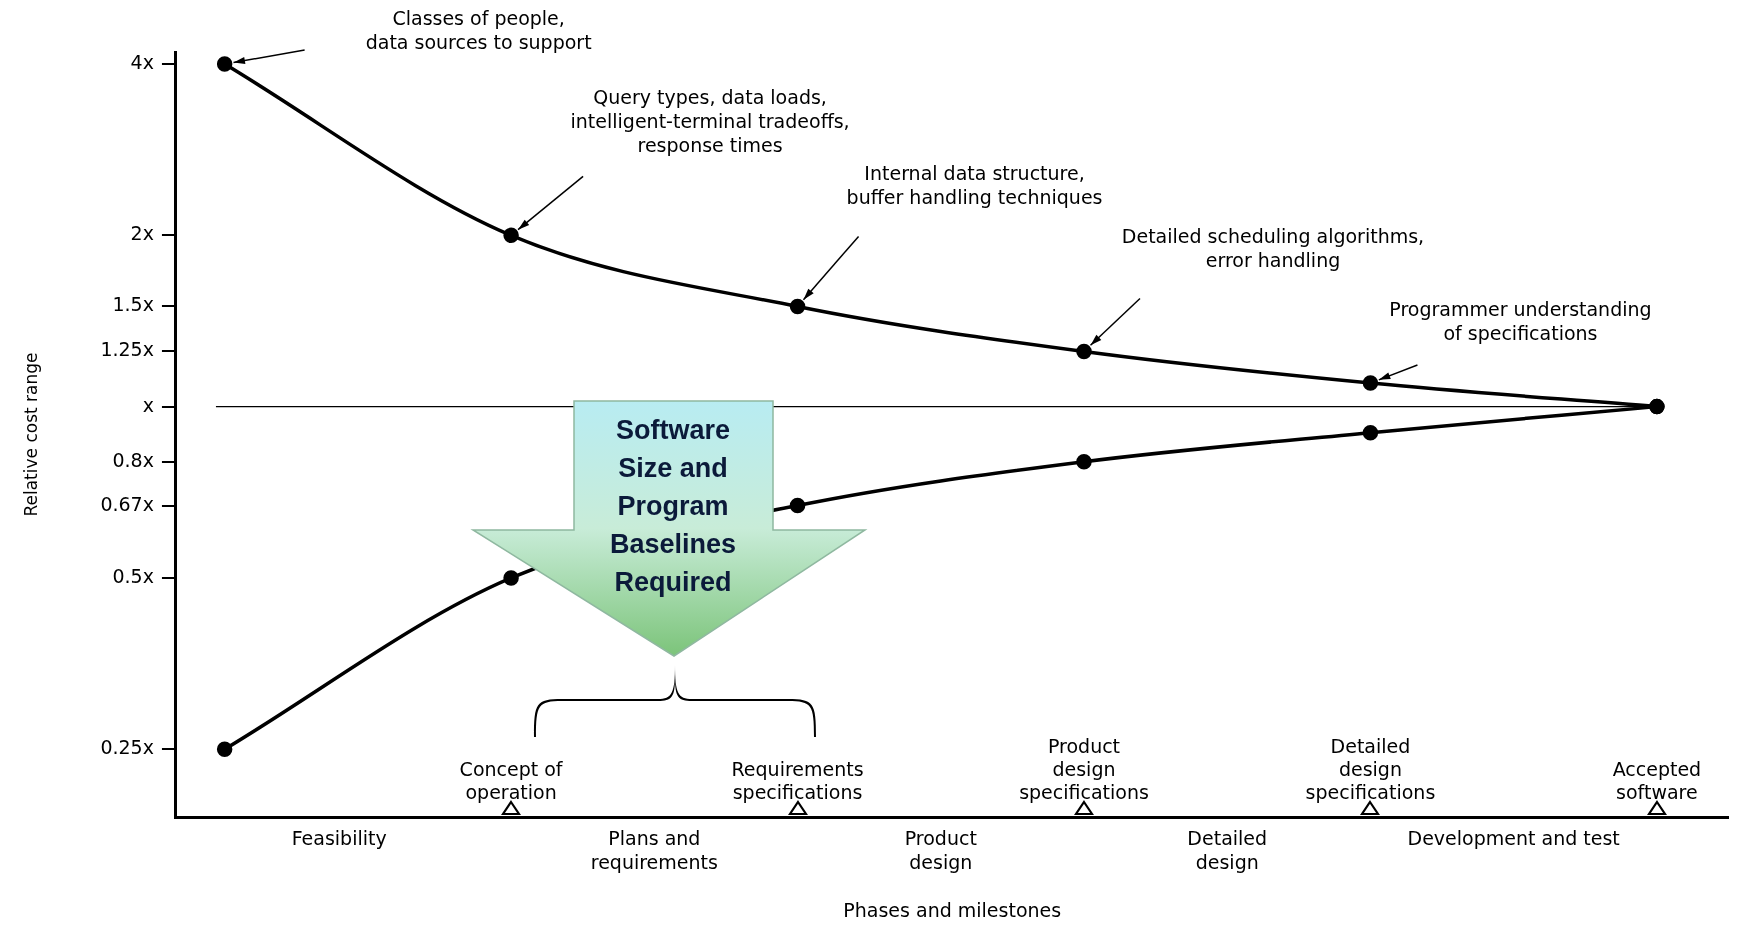  Describe the element at coordinates (127, 747) in the screenshot. I see `y-tick-label: 0.25x` at that location.